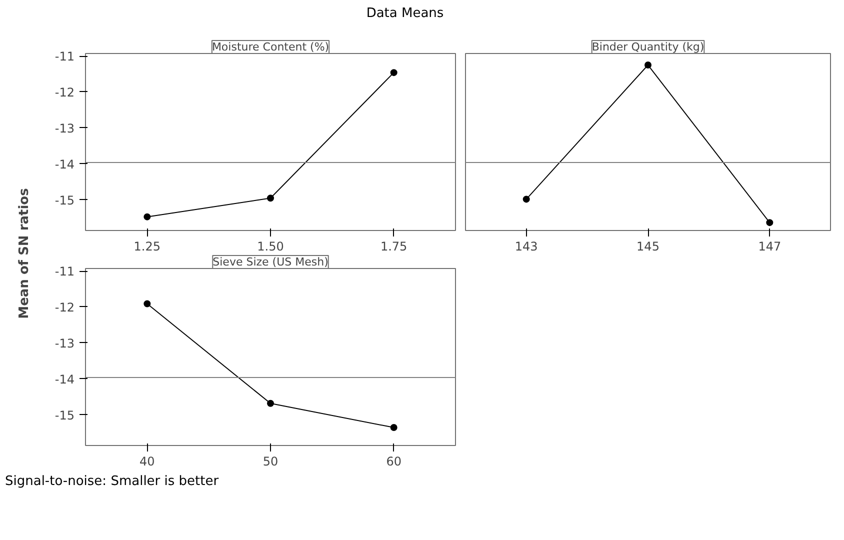  Describe the element at coordinates (147, 461) in the screenshot. I see `x-tick-label: 40` at that location.